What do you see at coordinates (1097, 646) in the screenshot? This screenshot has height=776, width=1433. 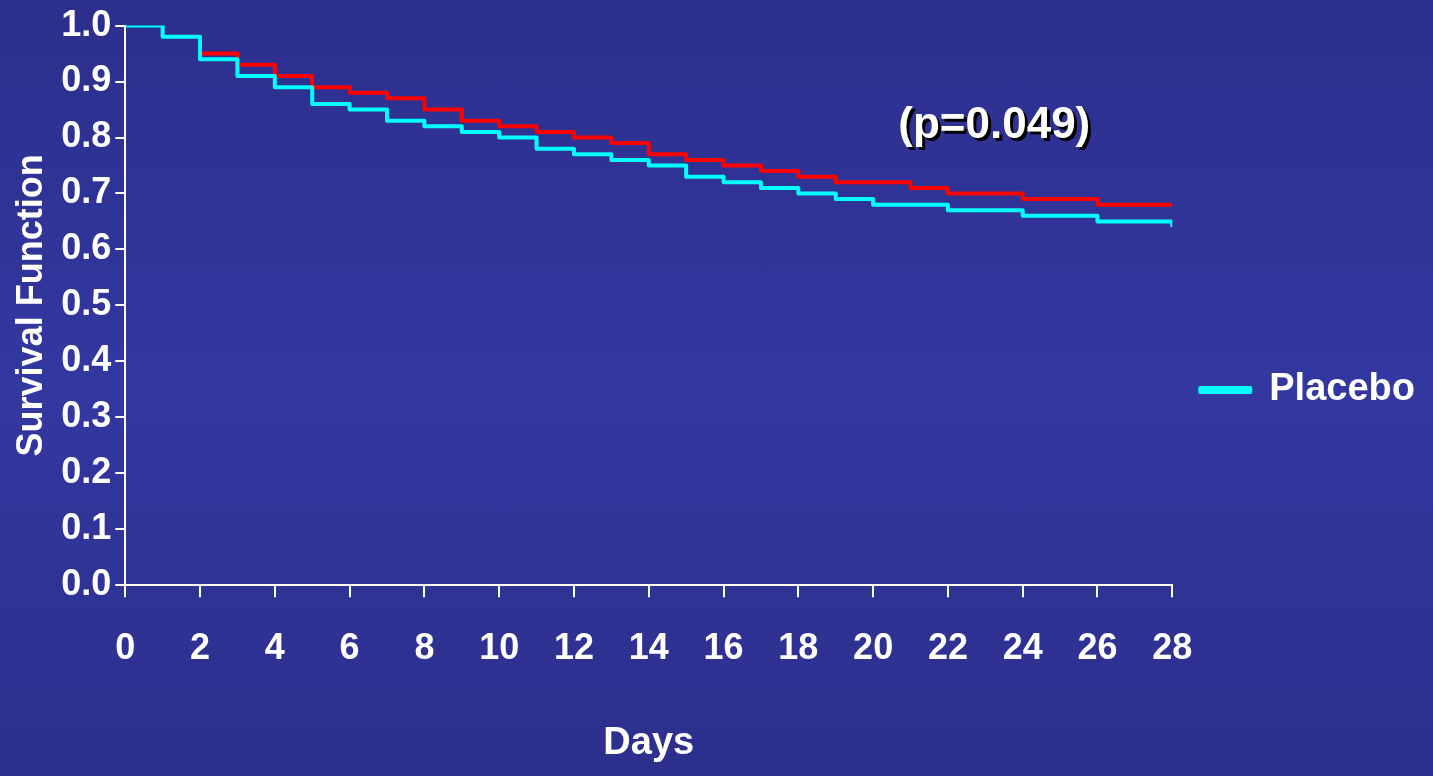 I see `x-tick-label: 26` at bounding box center [1097, 646].